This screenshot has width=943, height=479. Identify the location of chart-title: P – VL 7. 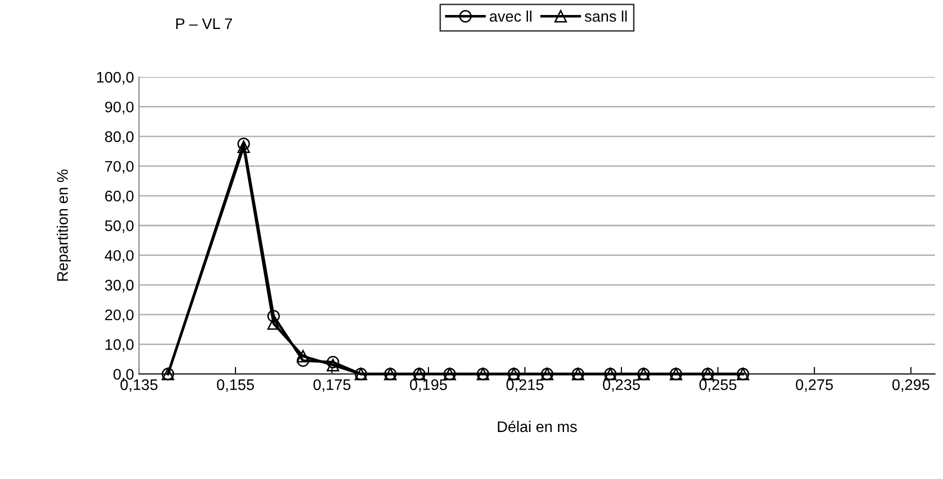
(204, 23).